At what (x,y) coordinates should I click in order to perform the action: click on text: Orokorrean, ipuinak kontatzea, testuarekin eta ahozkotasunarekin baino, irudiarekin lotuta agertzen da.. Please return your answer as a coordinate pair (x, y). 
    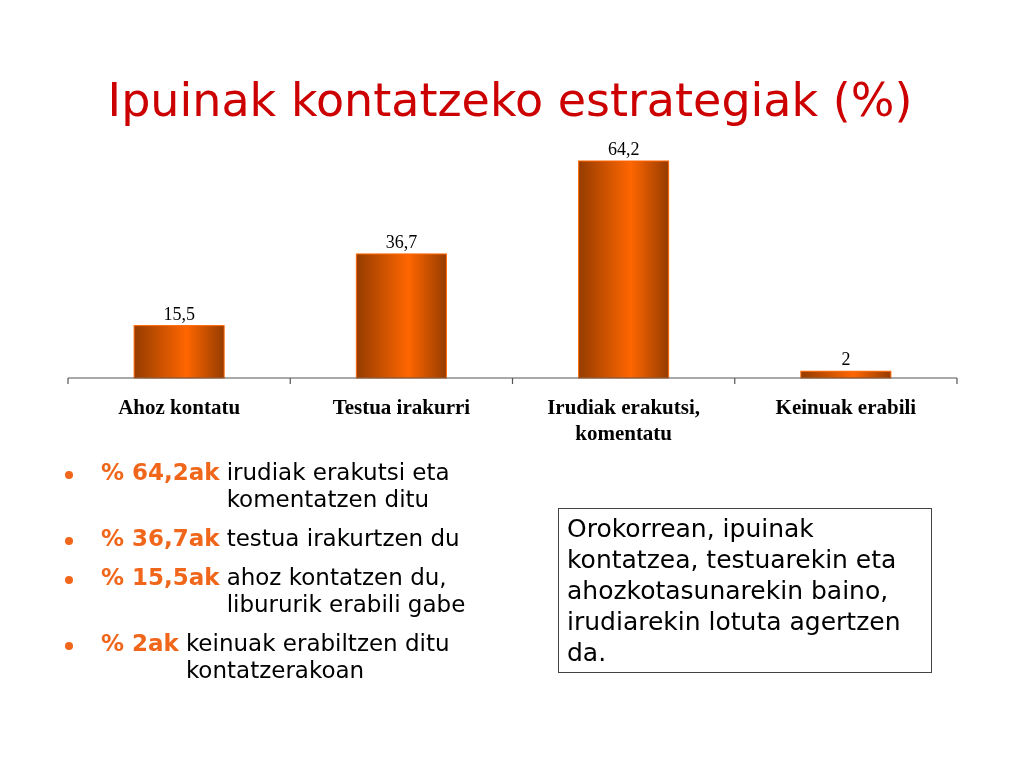
    Looking at the image, I should click on (745, 590).